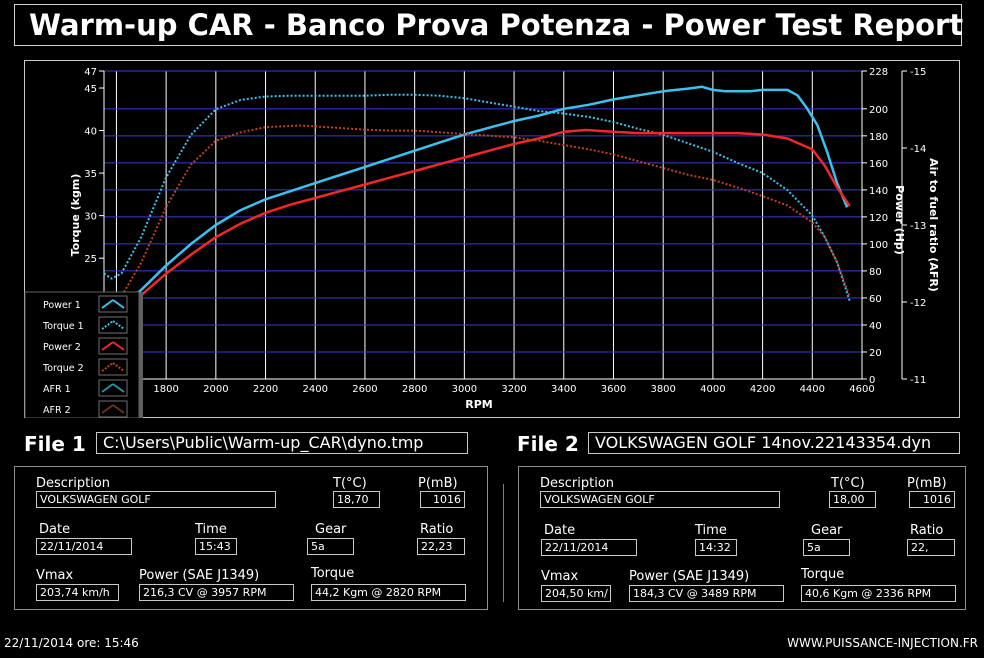 The image size is (984, 658). I want to click on run1-temp-label: T(°C), so click(350, 483).